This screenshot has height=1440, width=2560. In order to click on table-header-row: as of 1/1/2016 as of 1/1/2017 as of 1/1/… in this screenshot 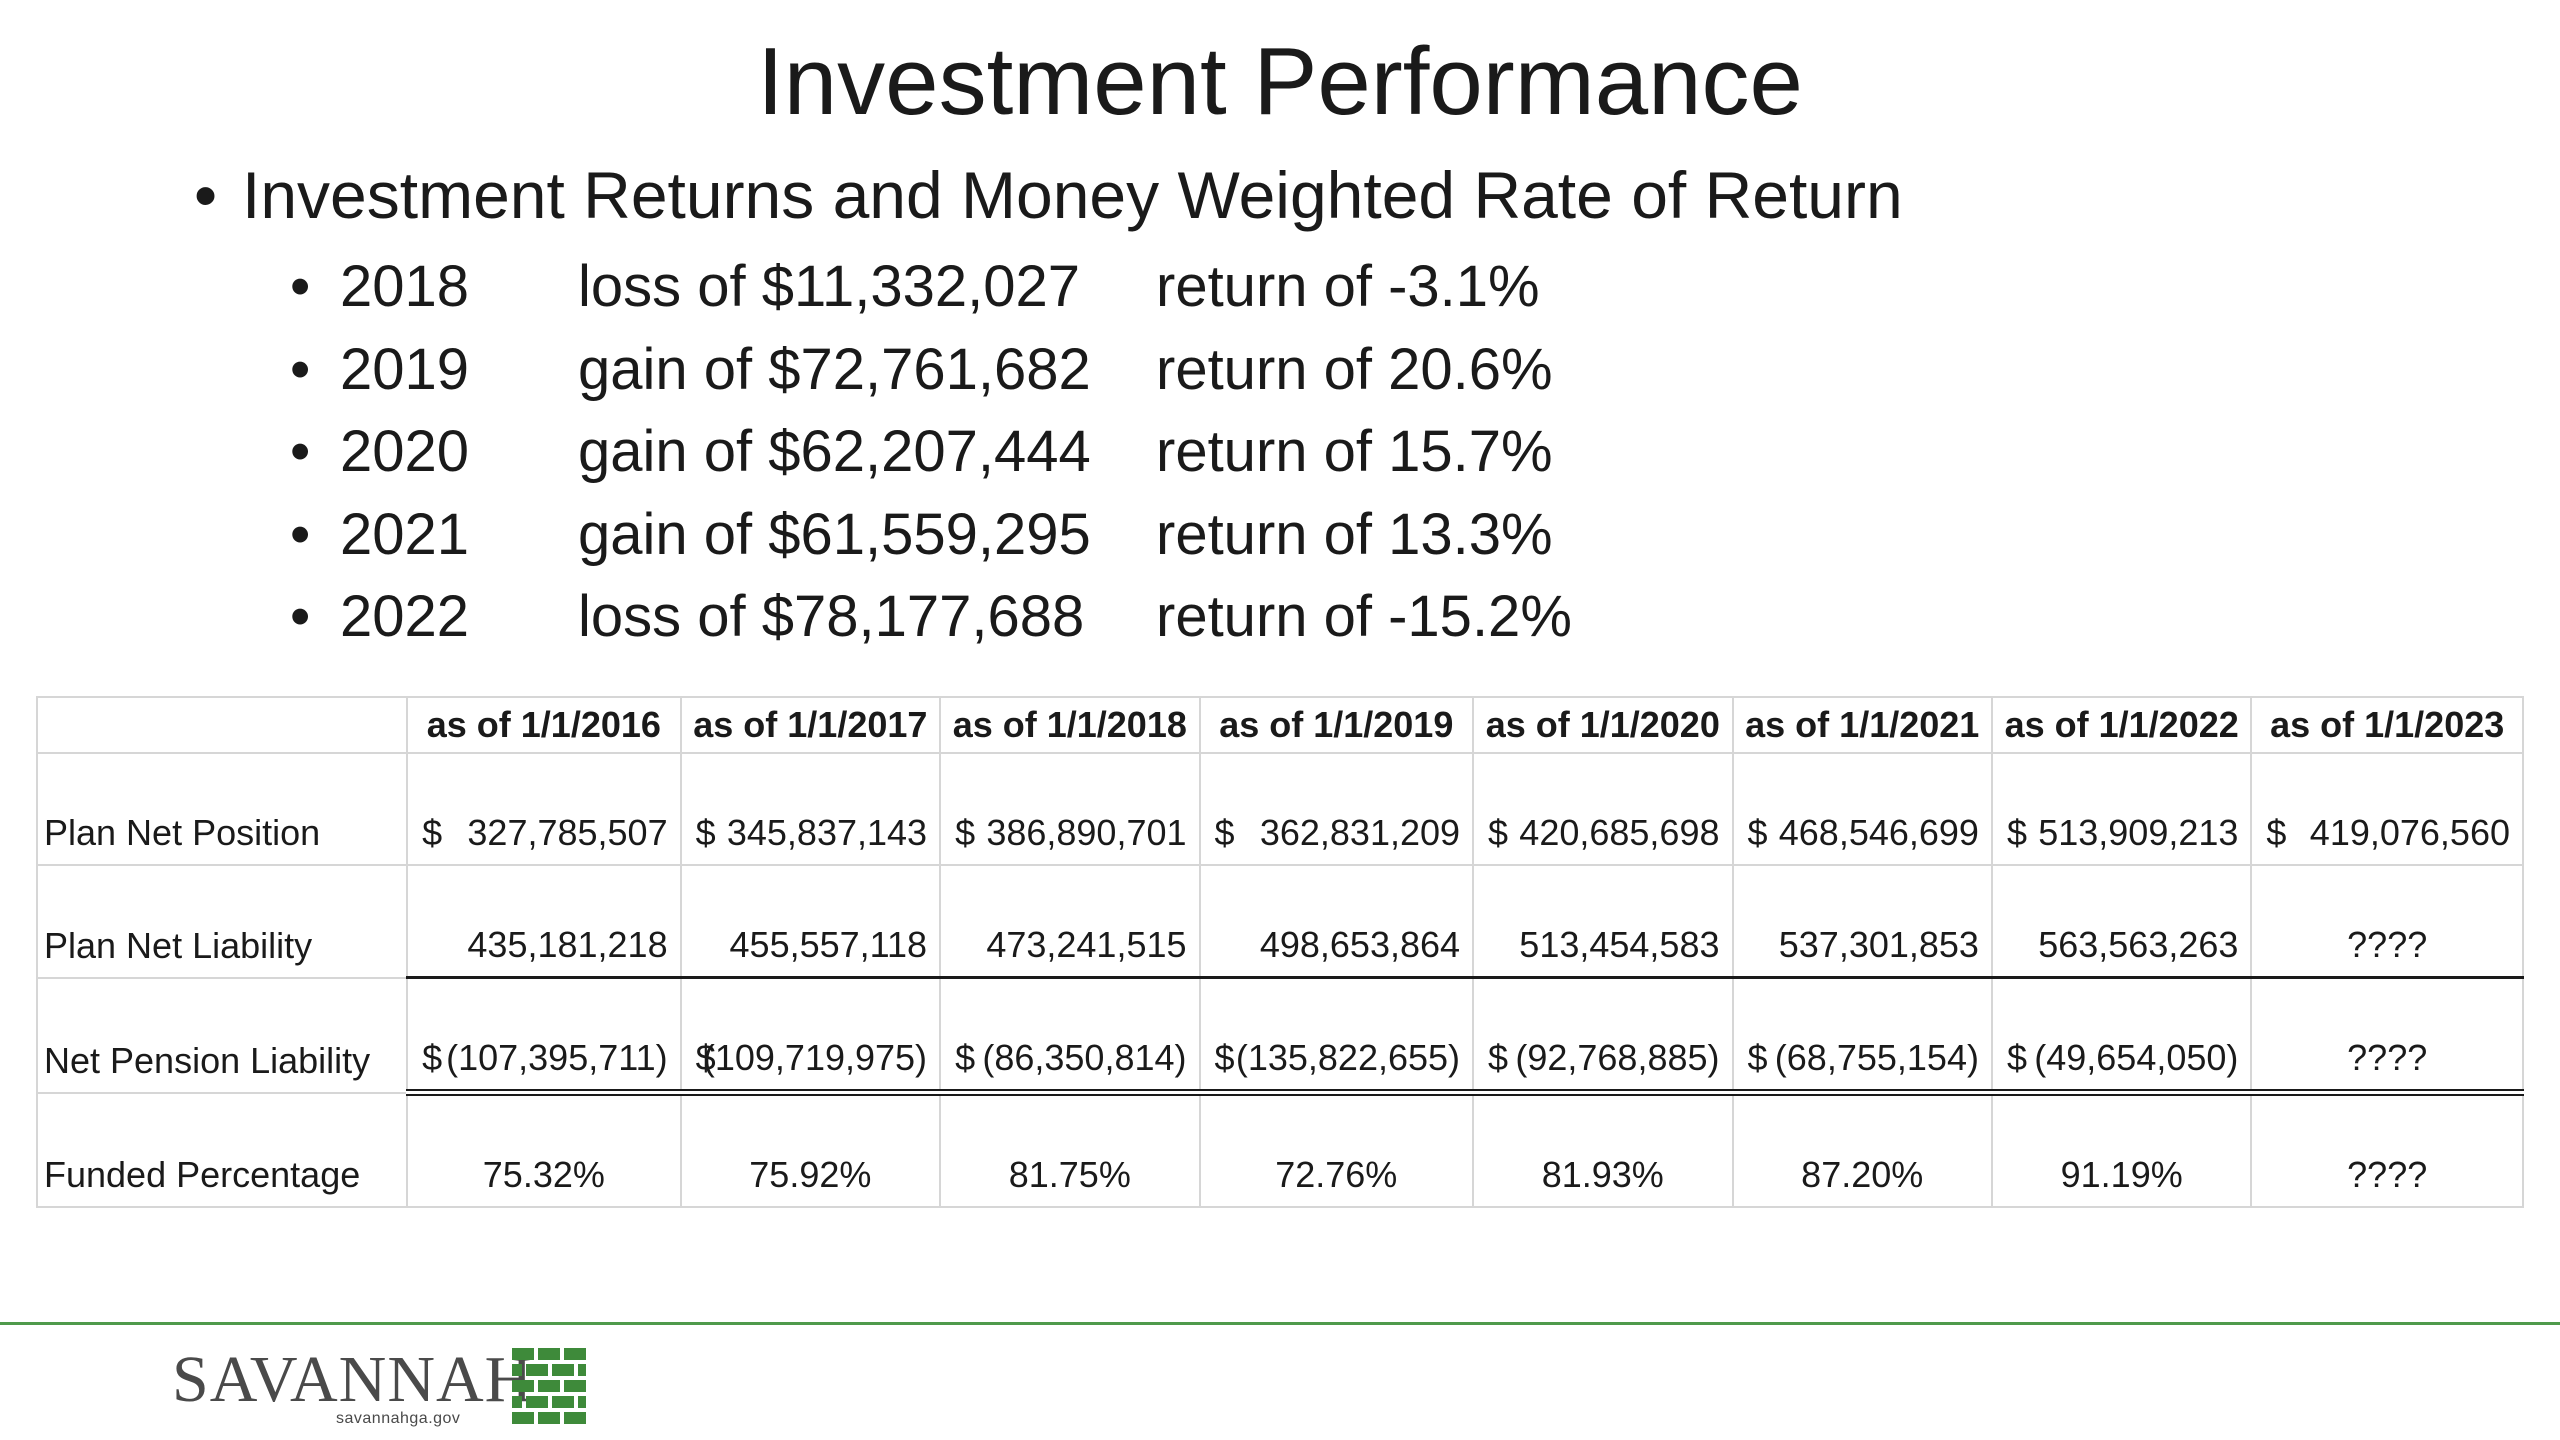, I will do `click(1279, 725)`.